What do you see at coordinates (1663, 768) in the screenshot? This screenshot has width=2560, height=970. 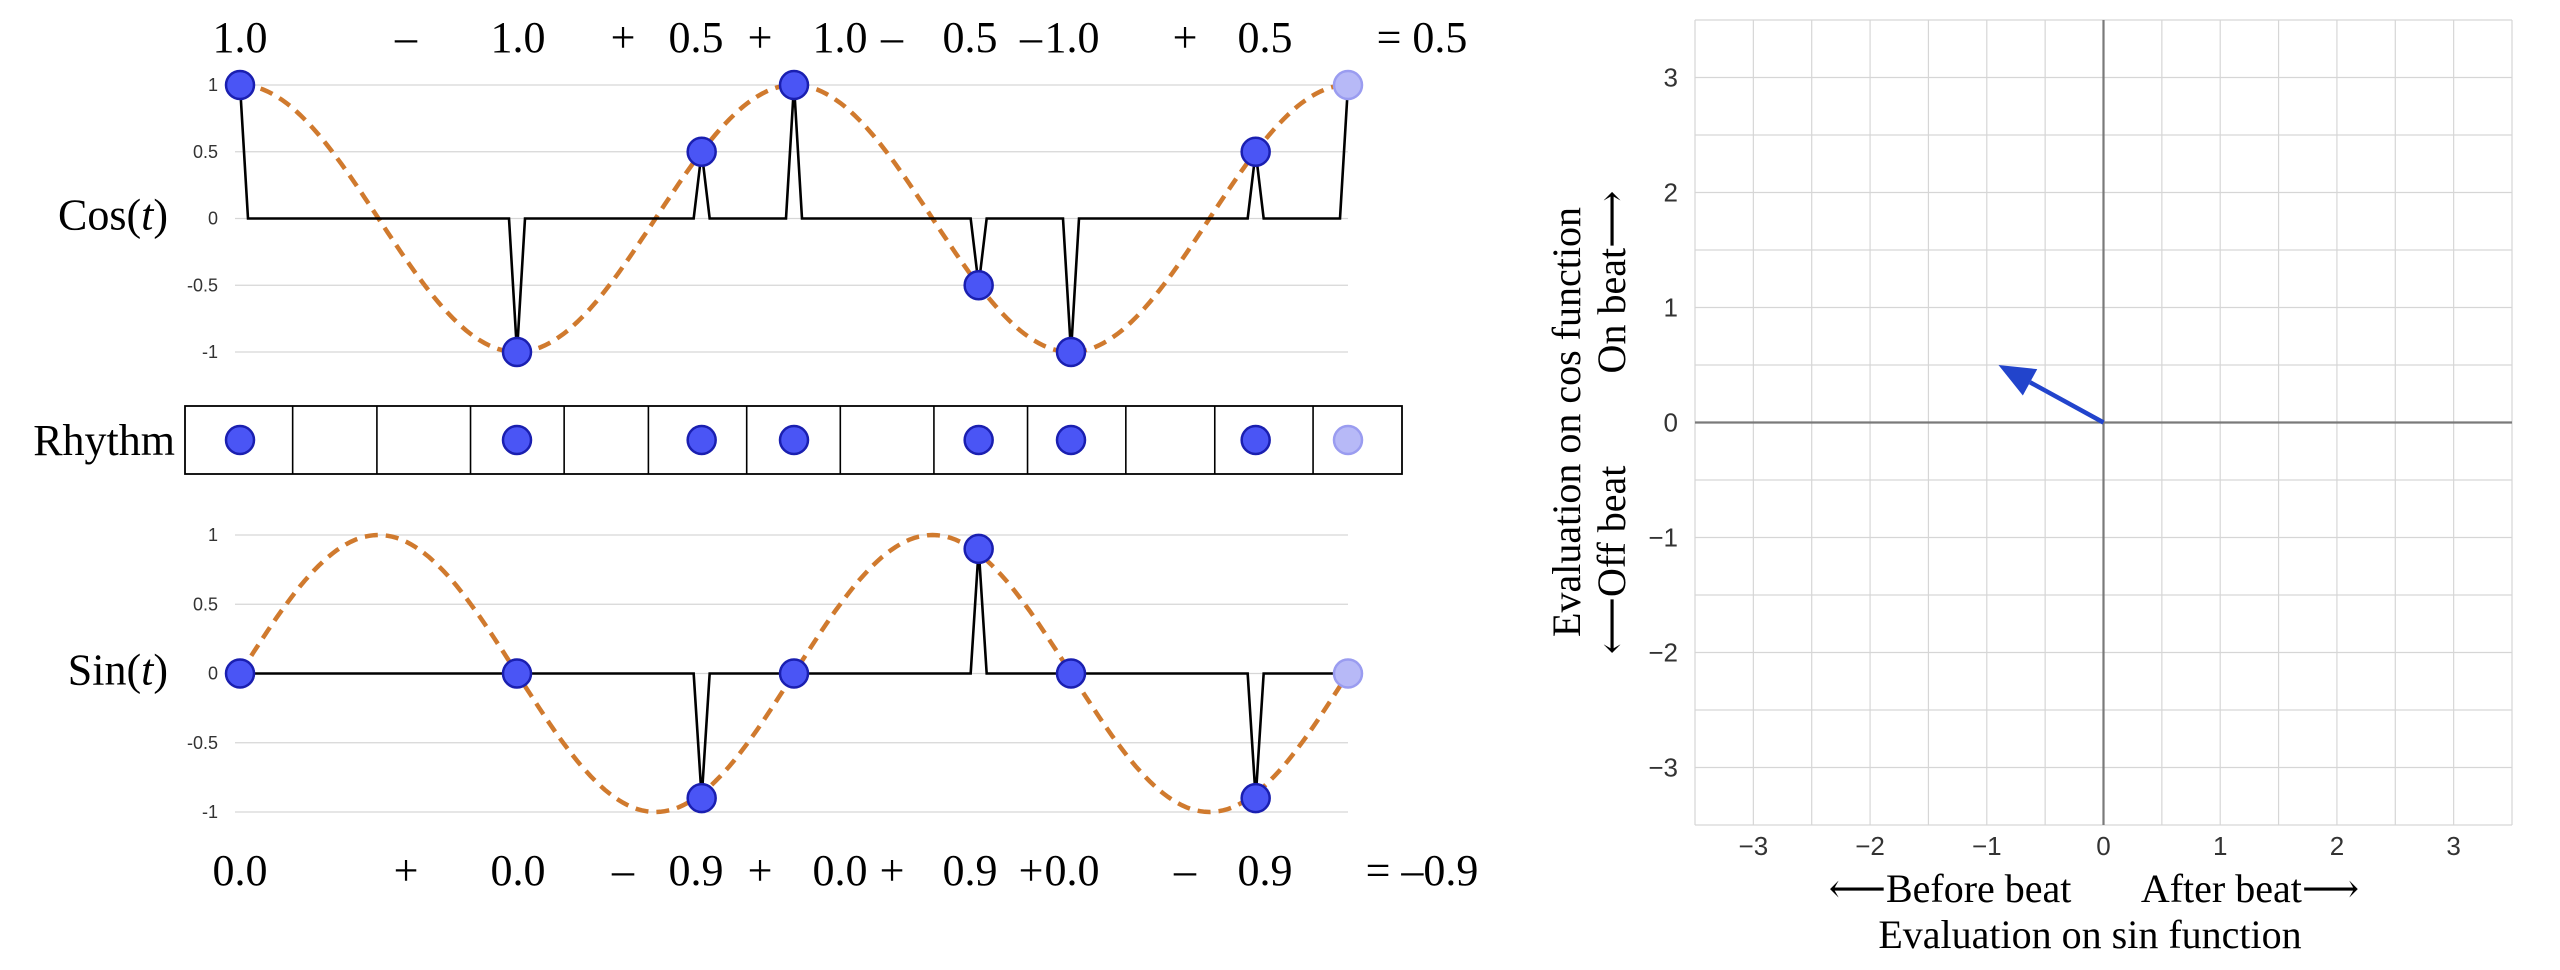 I see `y-tick-label: −3` at bounding box center [1663, 768].